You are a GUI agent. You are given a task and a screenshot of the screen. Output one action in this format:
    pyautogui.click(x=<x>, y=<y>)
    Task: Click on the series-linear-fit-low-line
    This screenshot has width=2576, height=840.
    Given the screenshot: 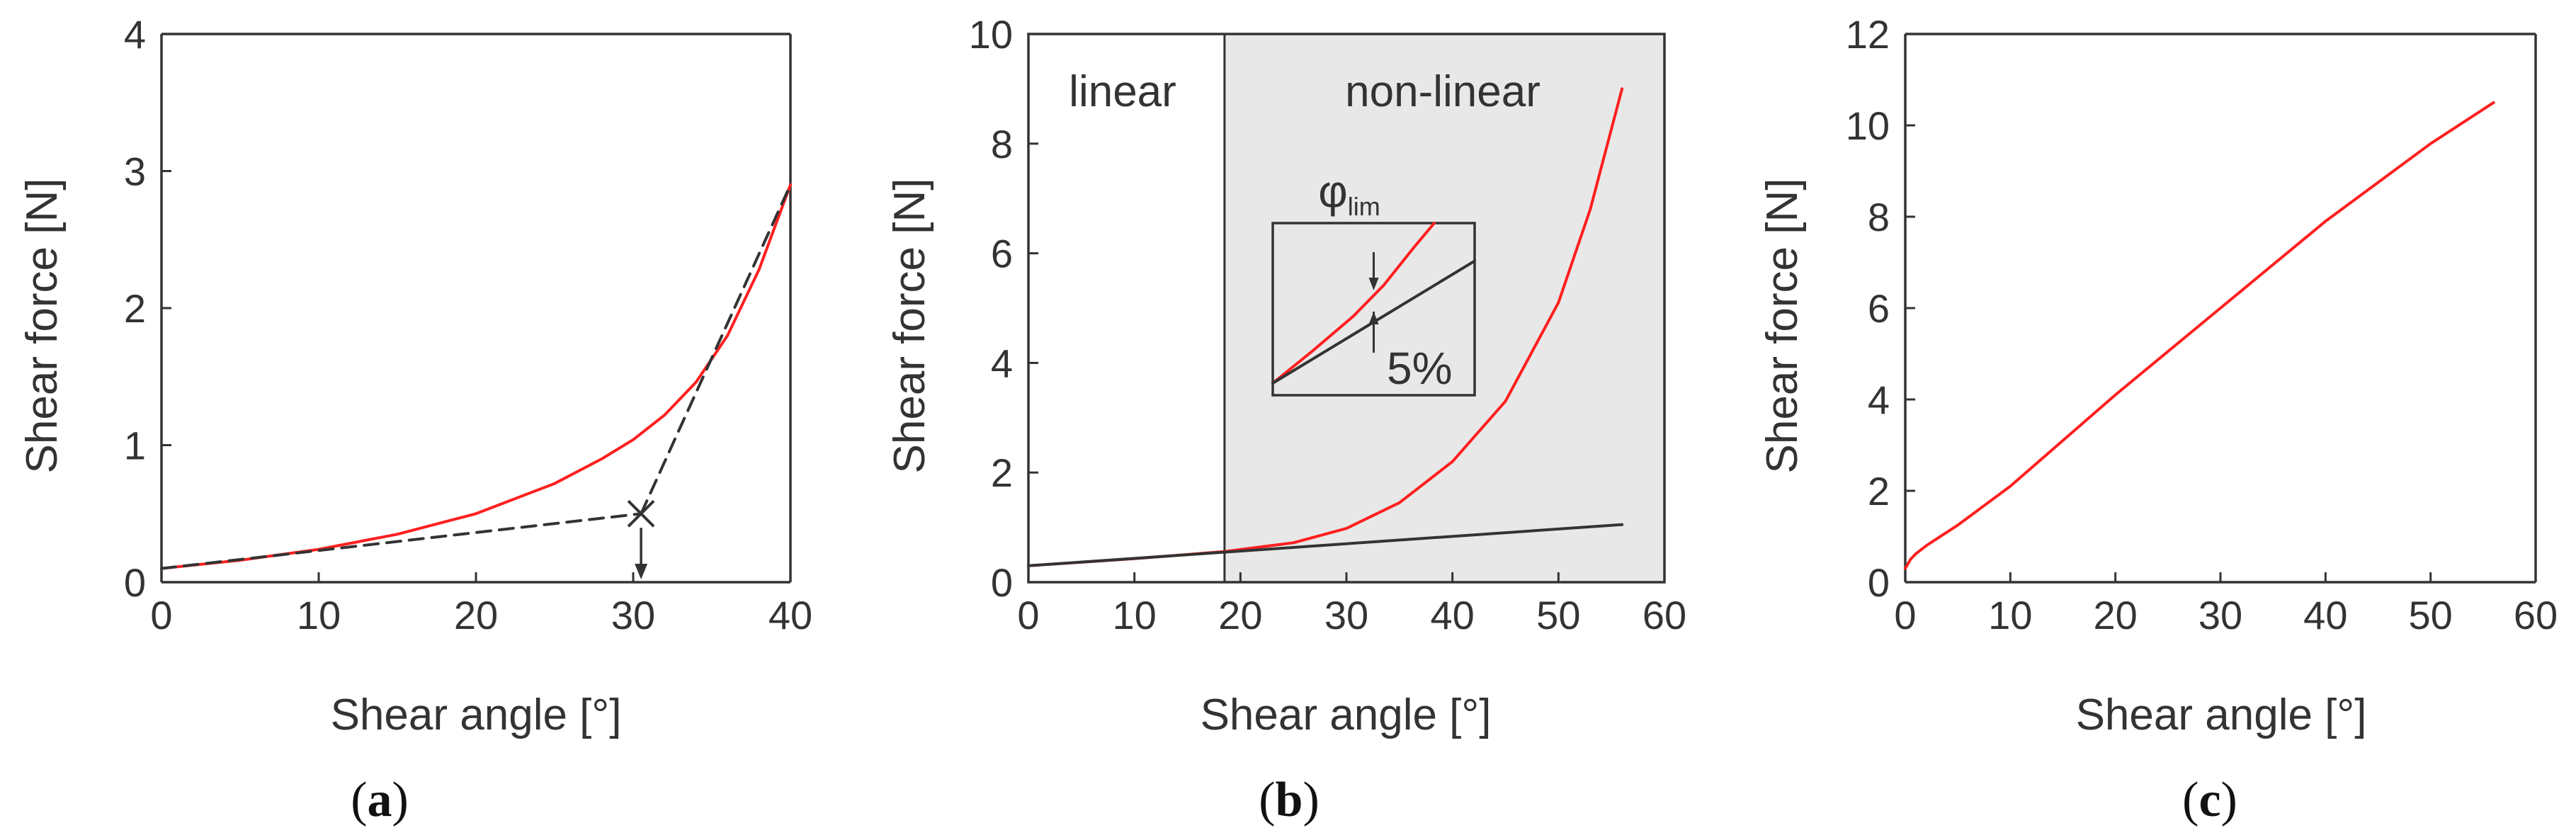 What is the action you would take?
    pyautogui.click(x=401, y=541)
    